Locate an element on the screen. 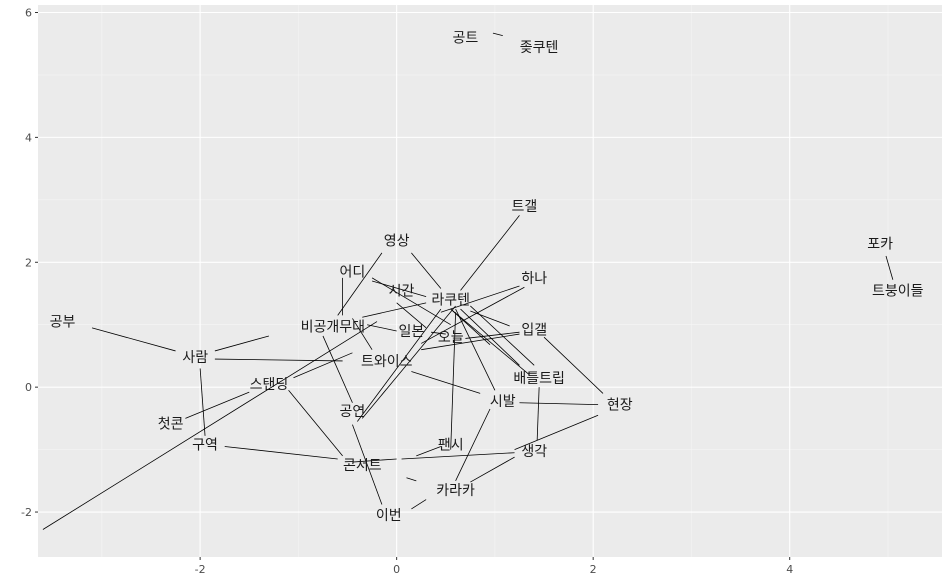  y-tick-label: -2 is located at coordinates (26, 512).